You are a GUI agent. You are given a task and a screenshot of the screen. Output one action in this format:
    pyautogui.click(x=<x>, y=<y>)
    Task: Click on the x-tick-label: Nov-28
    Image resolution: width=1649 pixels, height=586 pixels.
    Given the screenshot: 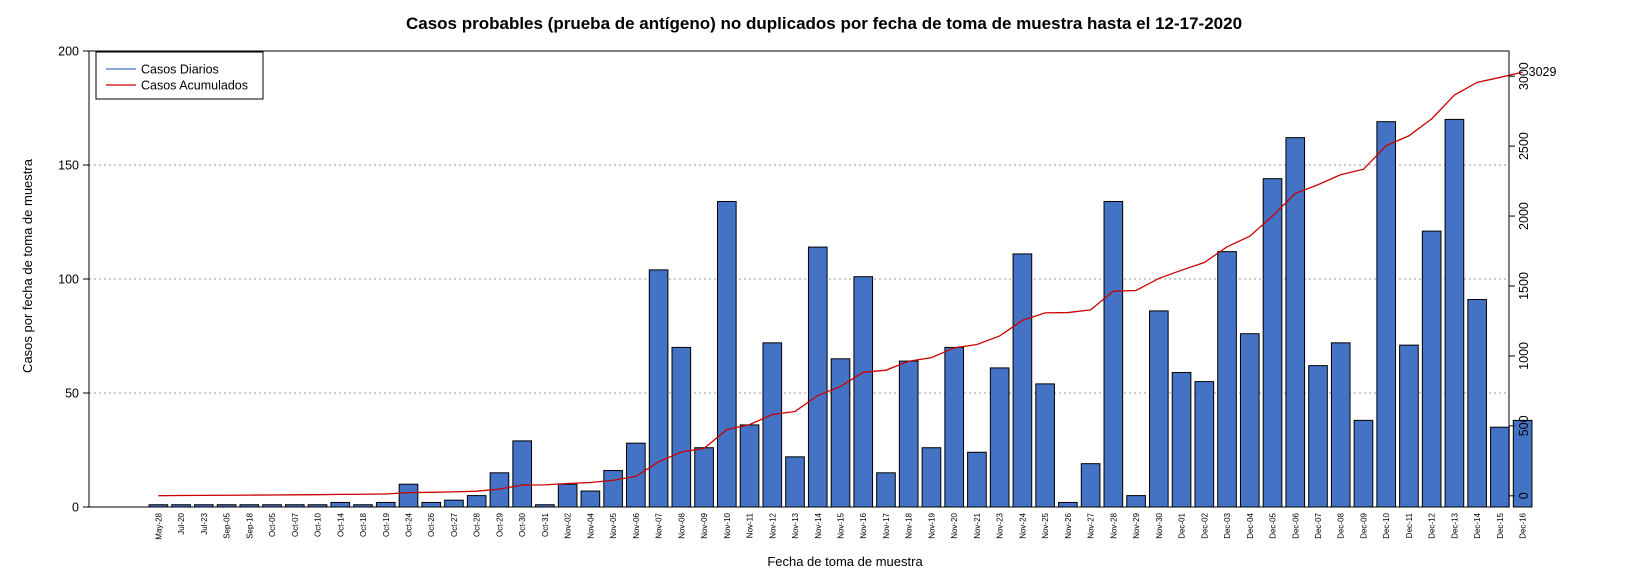 What is the action you would take?
    pyautogui.click(x=1113, y=525)
    